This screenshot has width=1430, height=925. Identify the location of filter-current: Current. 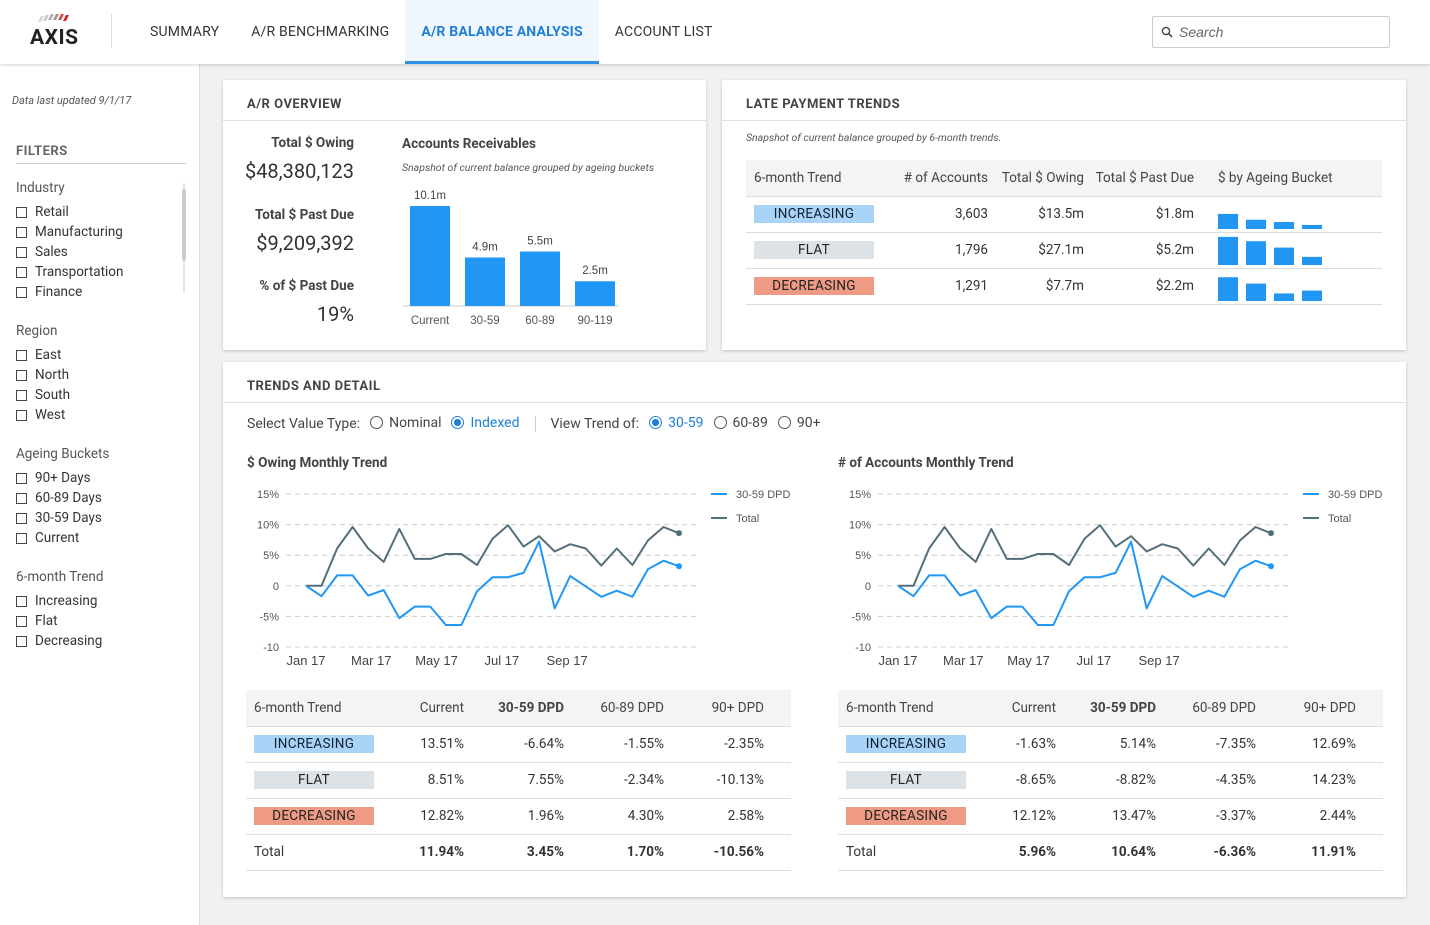
(62, 538).